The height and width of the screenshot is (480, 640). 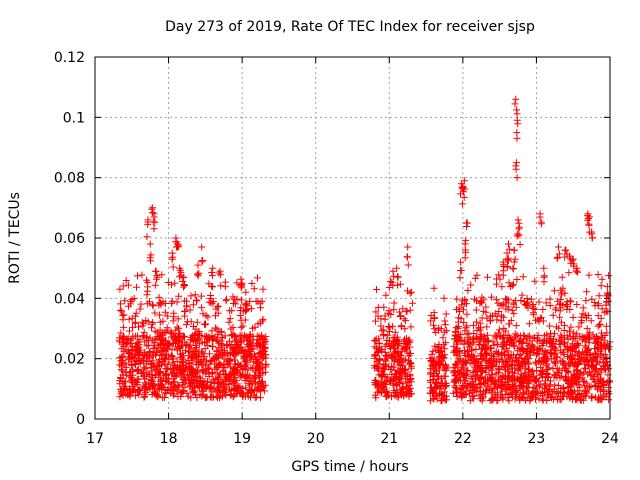 What do you see at coordinates (169, 439) in the screenshot?
I see `x-tick-label: 18` at bounding box center [169, 439].